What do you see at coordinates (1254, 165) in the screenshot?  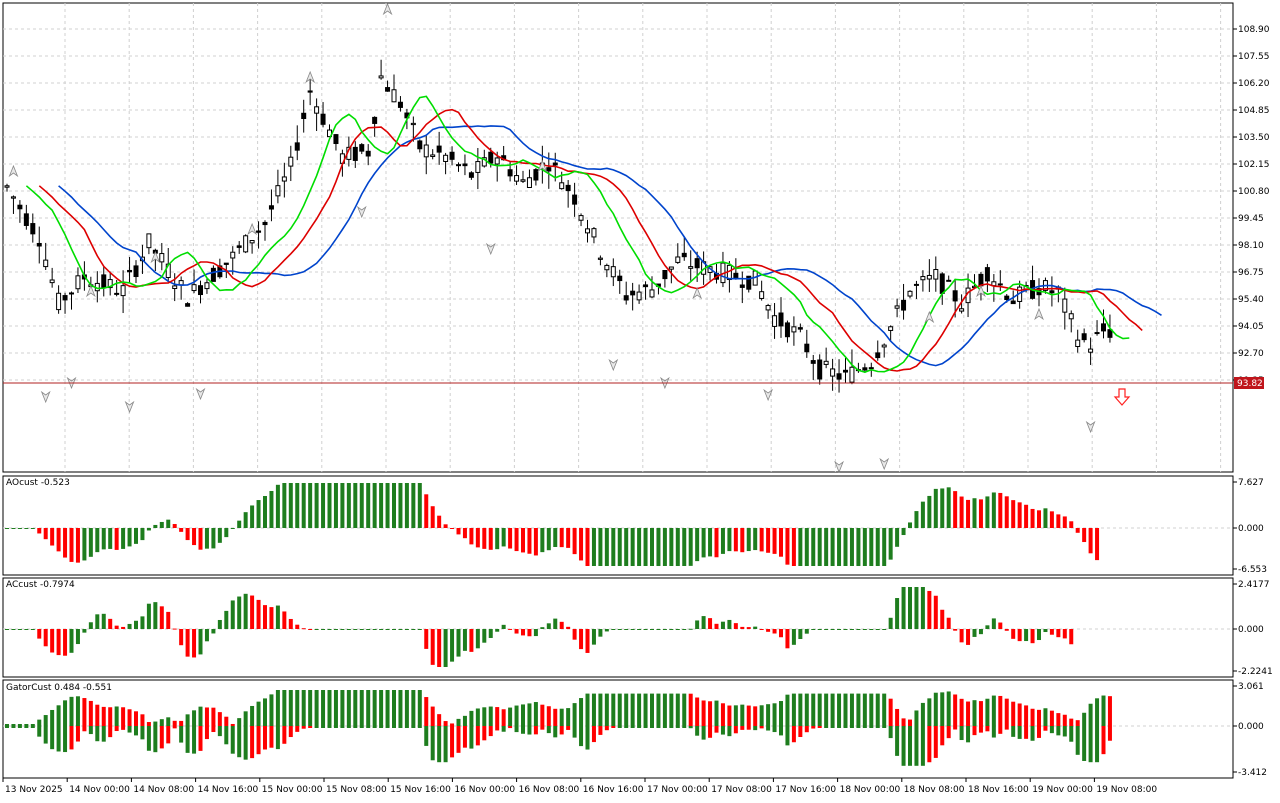 I see `price-tick-label: 102.15` at bounding box center [1254, 165].